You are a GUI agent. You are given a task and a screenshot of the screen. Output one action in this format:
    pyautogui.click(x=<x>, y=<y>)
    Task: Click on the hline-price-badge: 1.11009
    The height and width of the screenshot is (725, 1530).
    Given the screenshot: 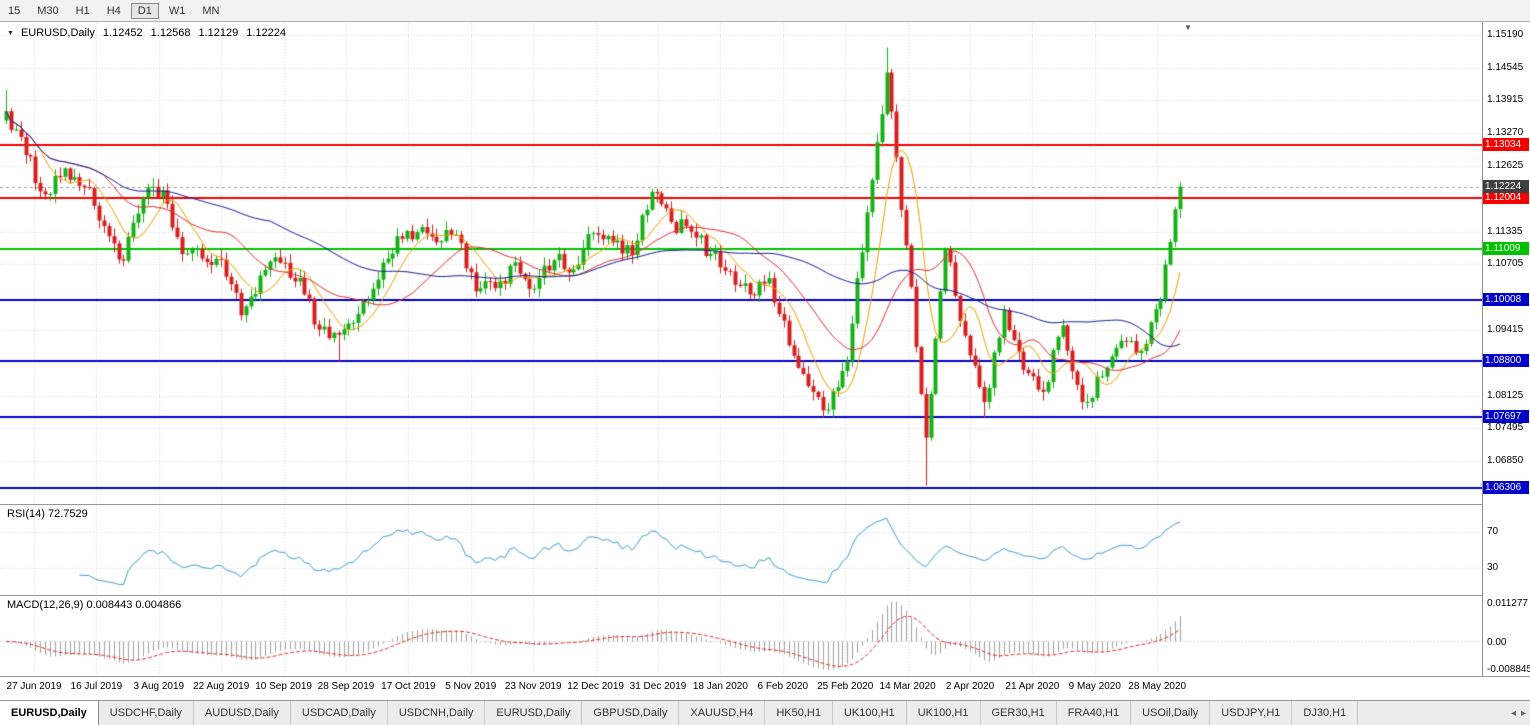 What is the action you would take?
    pyautogui.click(x=1506, y=248)
    